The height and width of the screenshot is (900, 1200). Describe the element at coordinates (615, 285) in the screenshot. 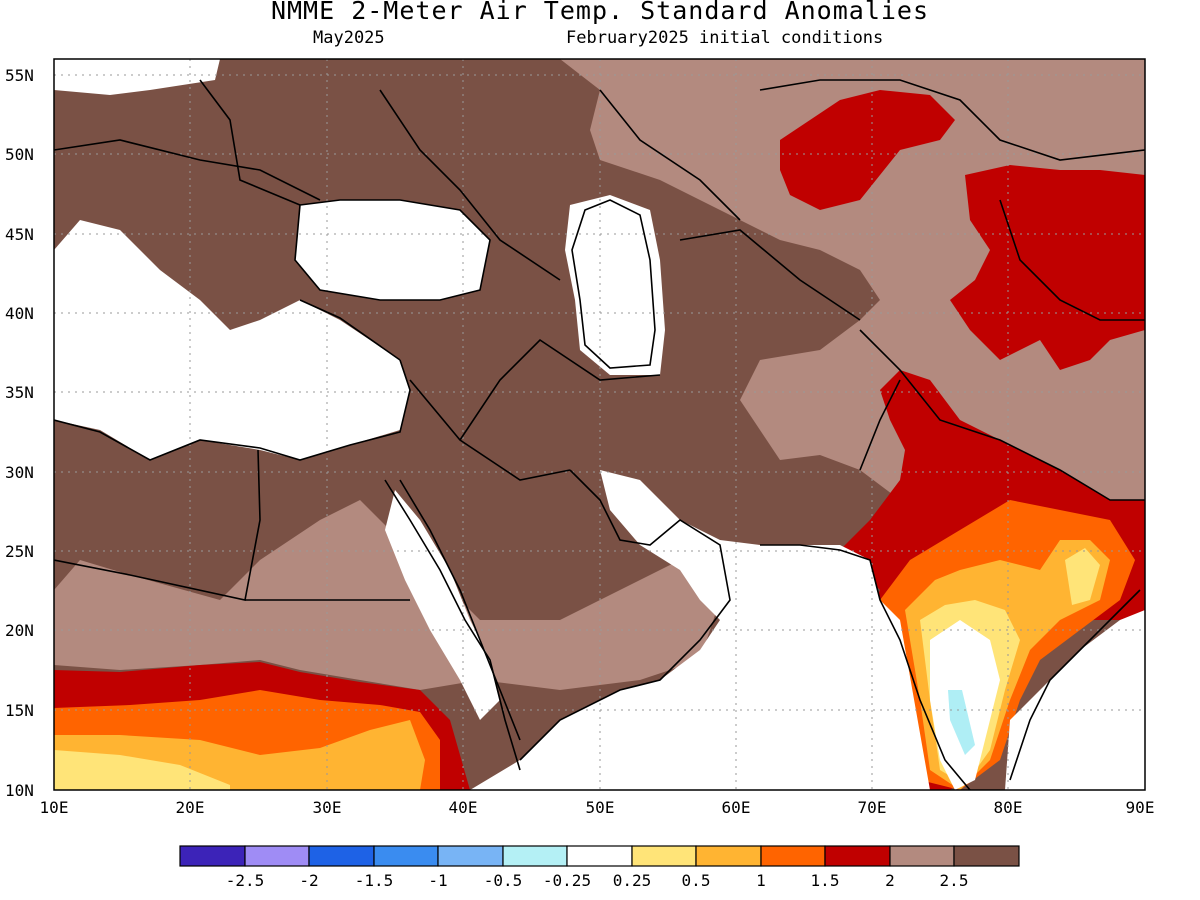

I see `field-white-caspian` at that location.